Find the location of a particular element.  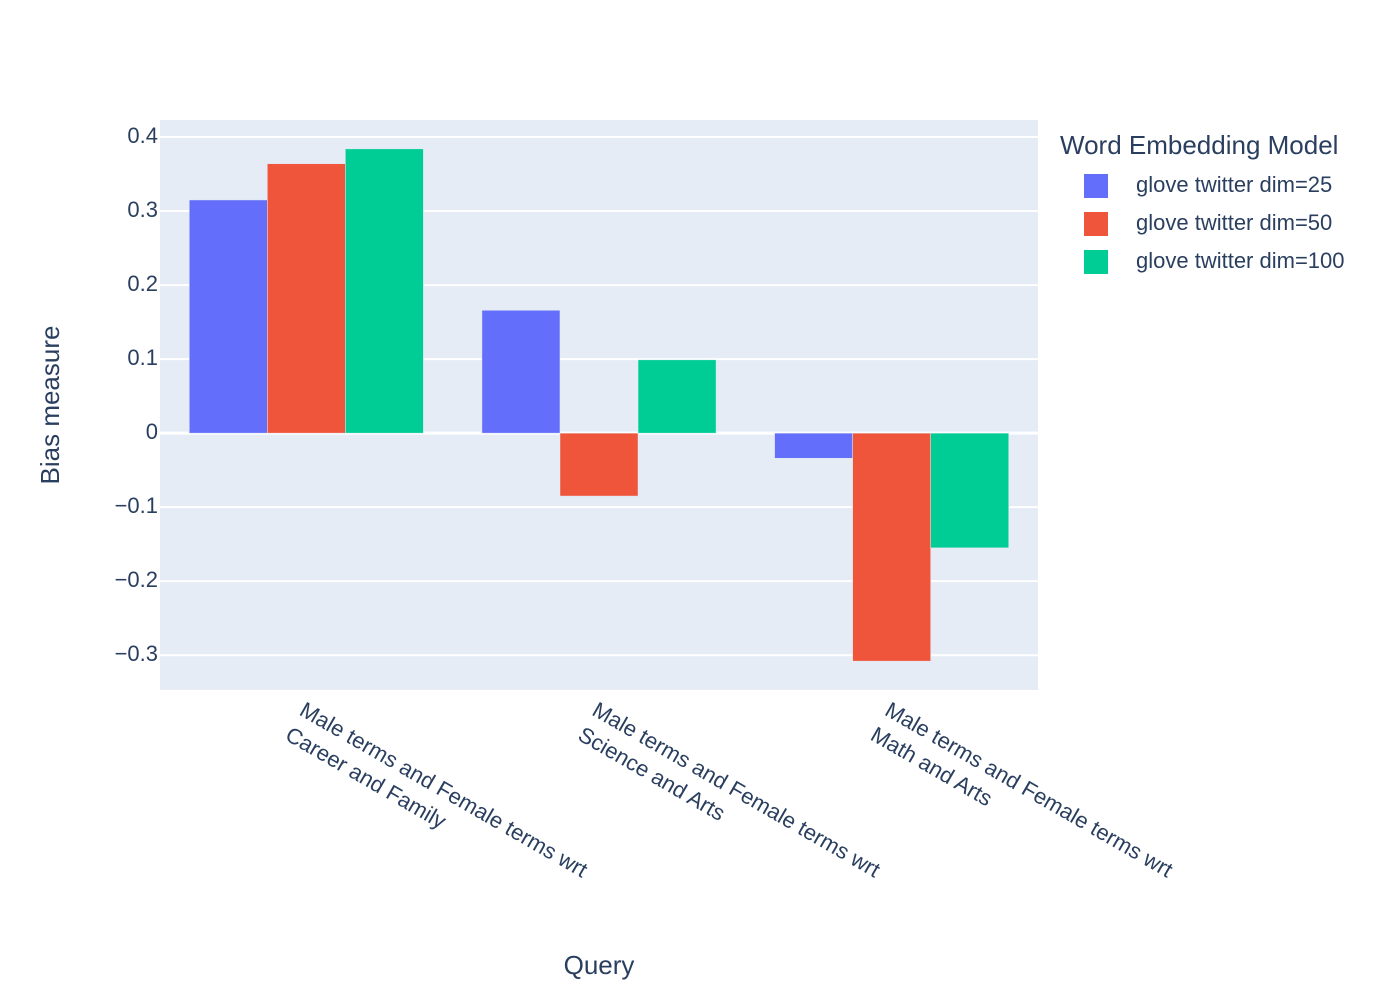

y-tick-label: 0.4 is located at coordinates (142, 135).